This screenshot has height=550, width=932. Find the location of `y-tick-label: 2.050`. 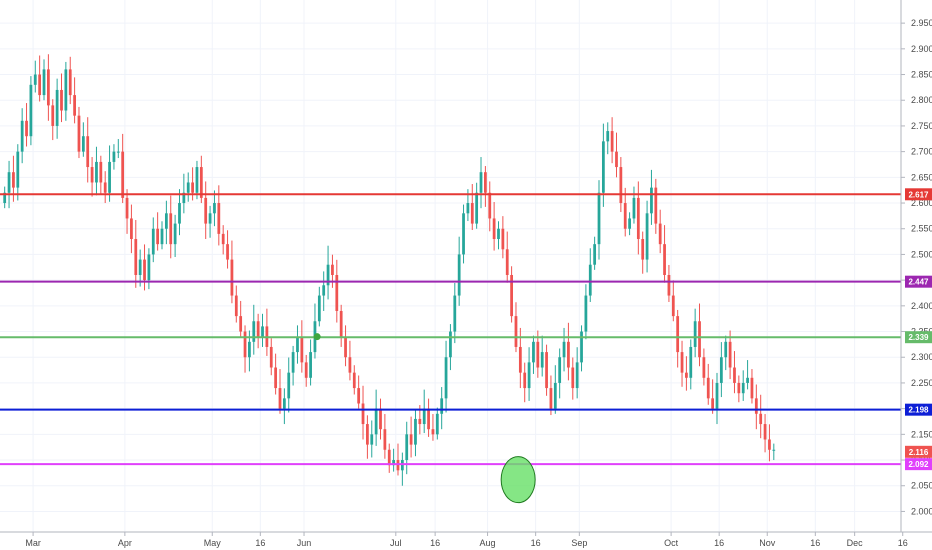

y-tick-label: 2.050 is located at coordinates (921, 486).